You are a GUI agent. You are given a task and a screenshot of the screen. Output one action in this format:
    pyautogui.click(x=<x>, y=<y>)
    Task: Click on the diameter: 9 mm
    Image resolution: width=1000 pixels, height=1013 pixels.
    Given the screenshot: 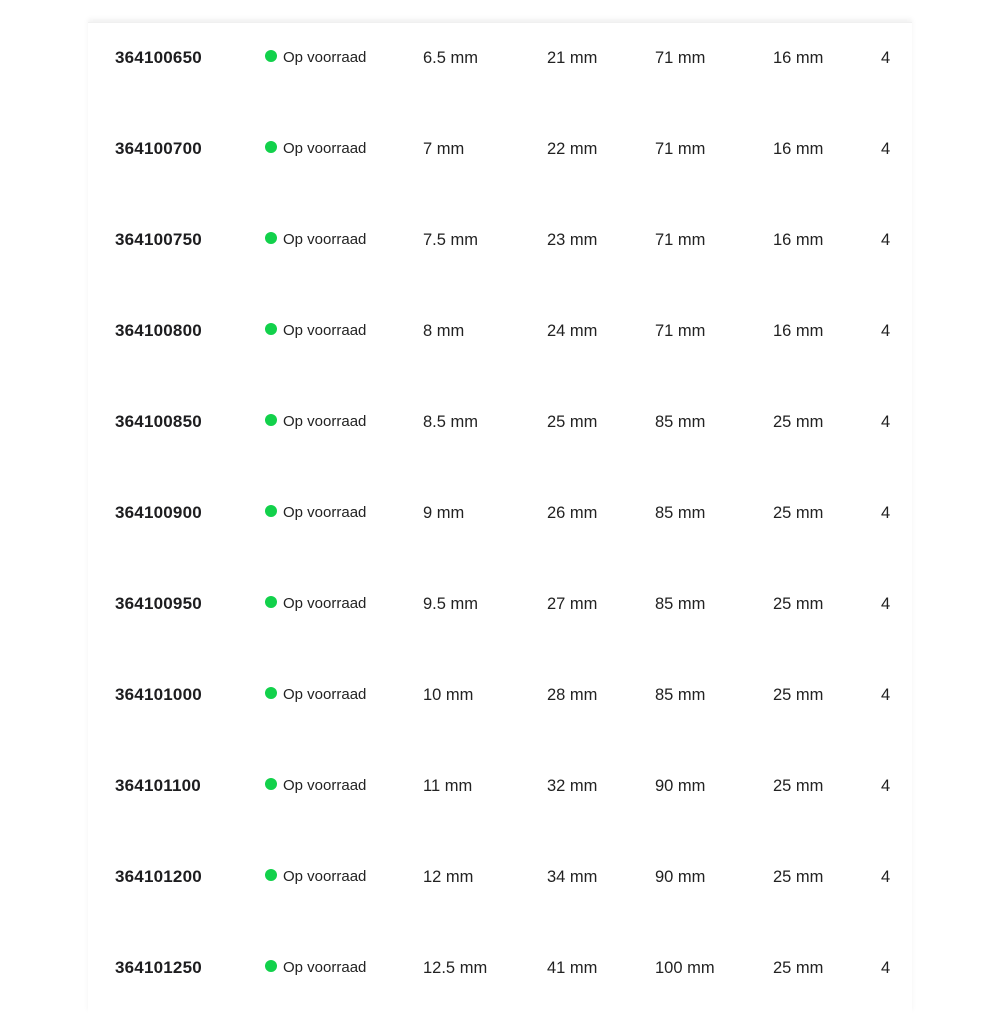 What is the action you would take?
    pyautogui.click(x=444, y=513)
    